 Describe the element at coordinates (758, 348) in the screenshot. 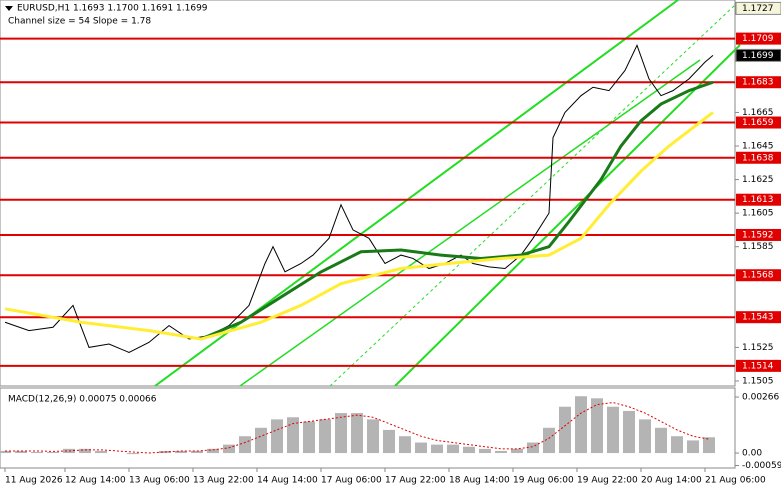

I see `y-tick-label: 1.1525` at that location.